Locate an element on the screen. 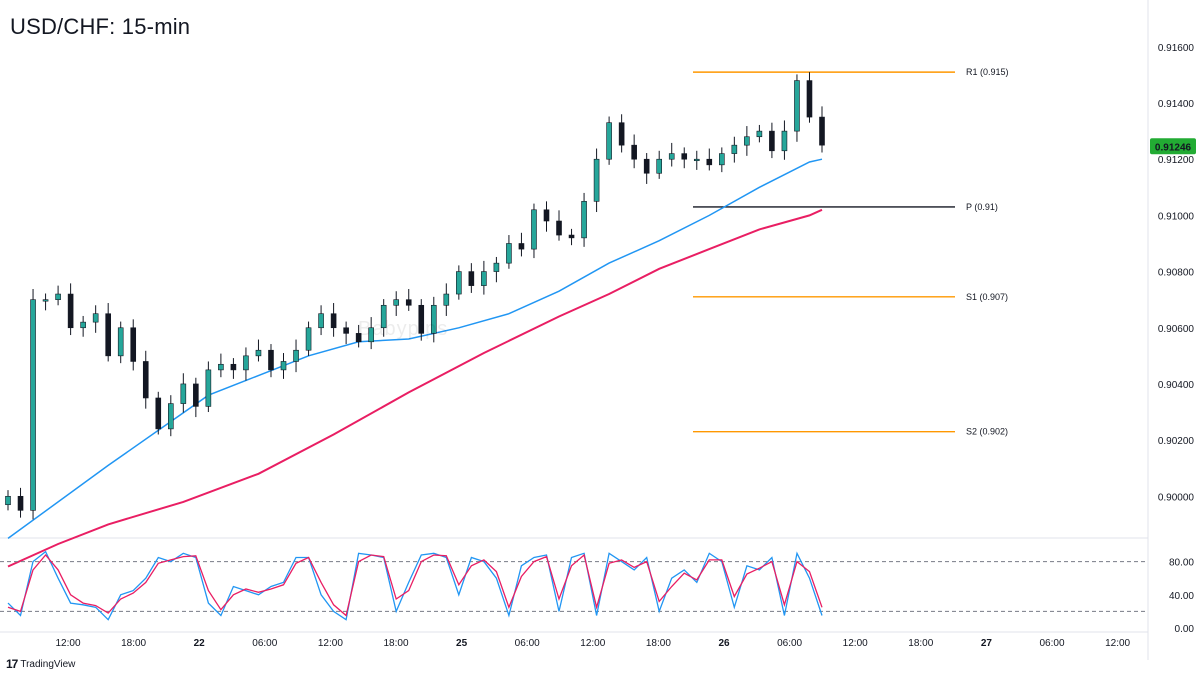 This screenshot has width=1200, height=675. price-tick-label: 0.91400 is located at coordinates (1176, 104).